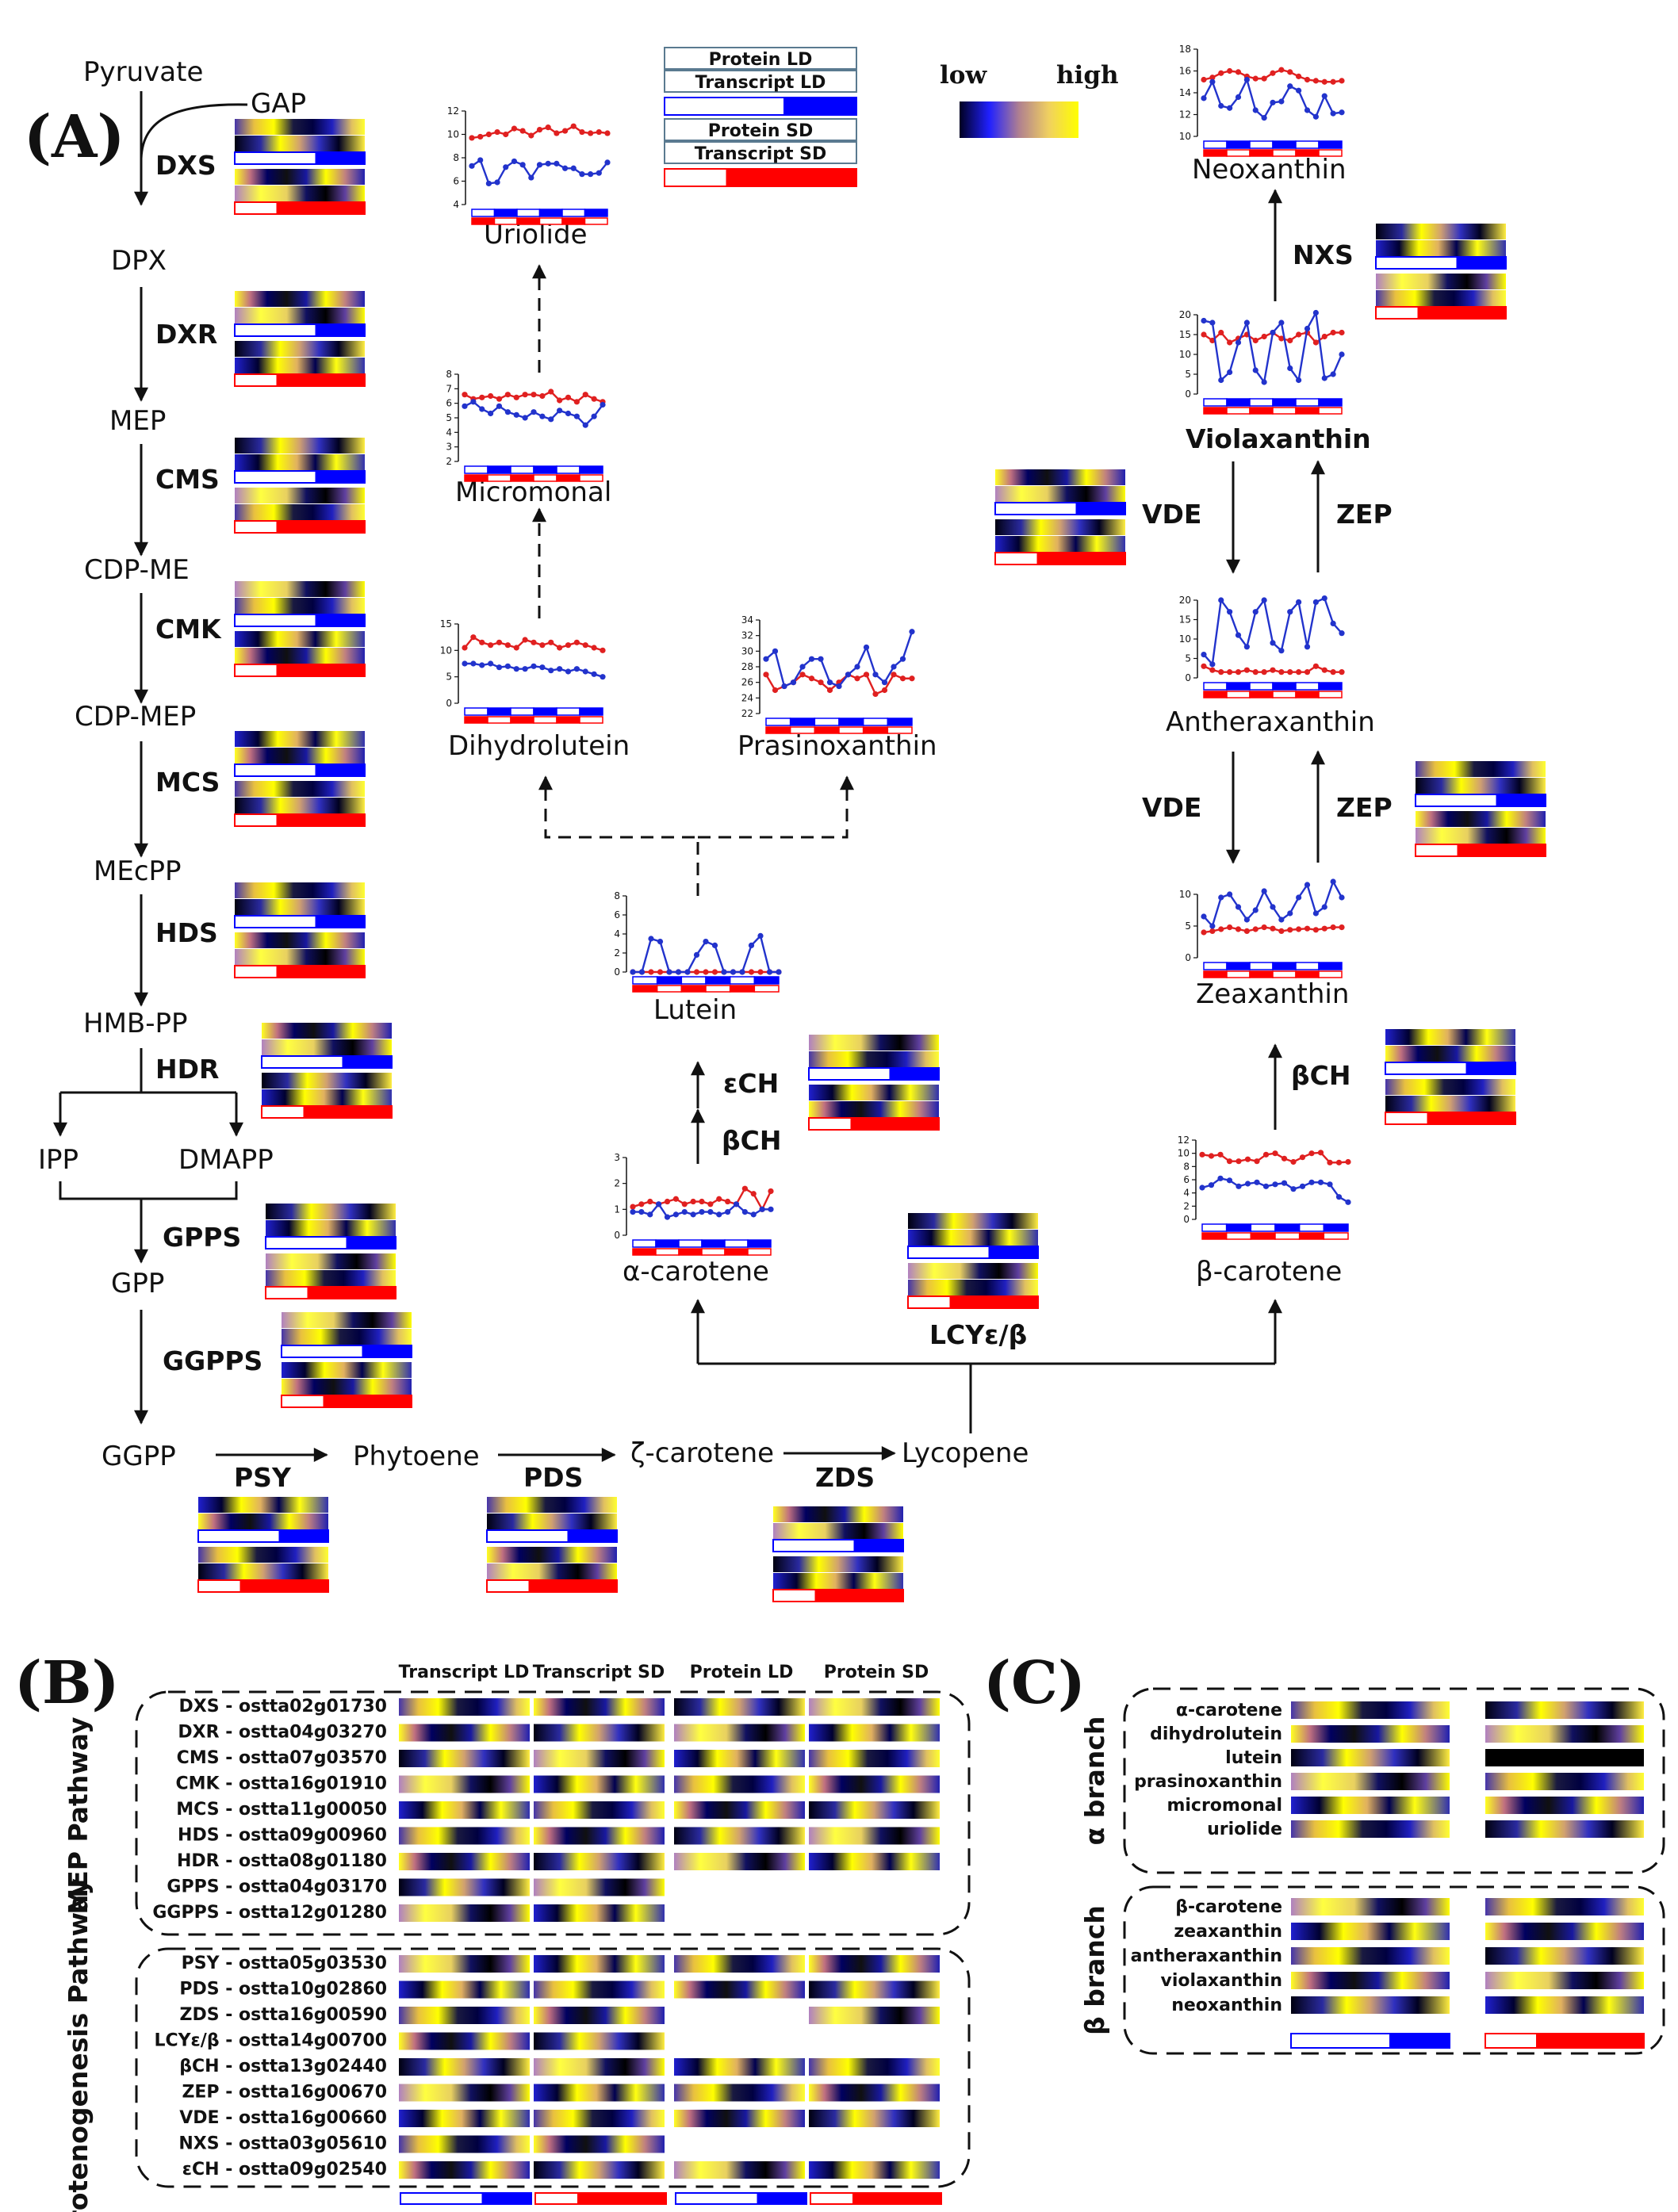  Describe the element at coordinates (1270, 722) in the screenshot. I see `metabolite-antheraxanthin: Antheraxanthin` at that location.